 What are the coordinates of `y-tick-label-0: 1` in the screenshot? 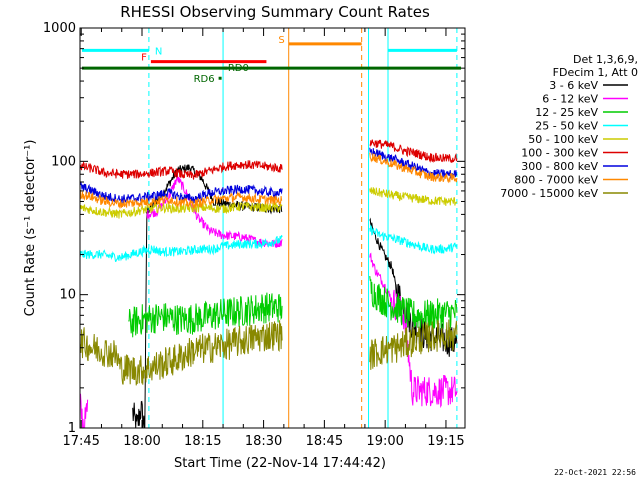 It's located at (72, 428).